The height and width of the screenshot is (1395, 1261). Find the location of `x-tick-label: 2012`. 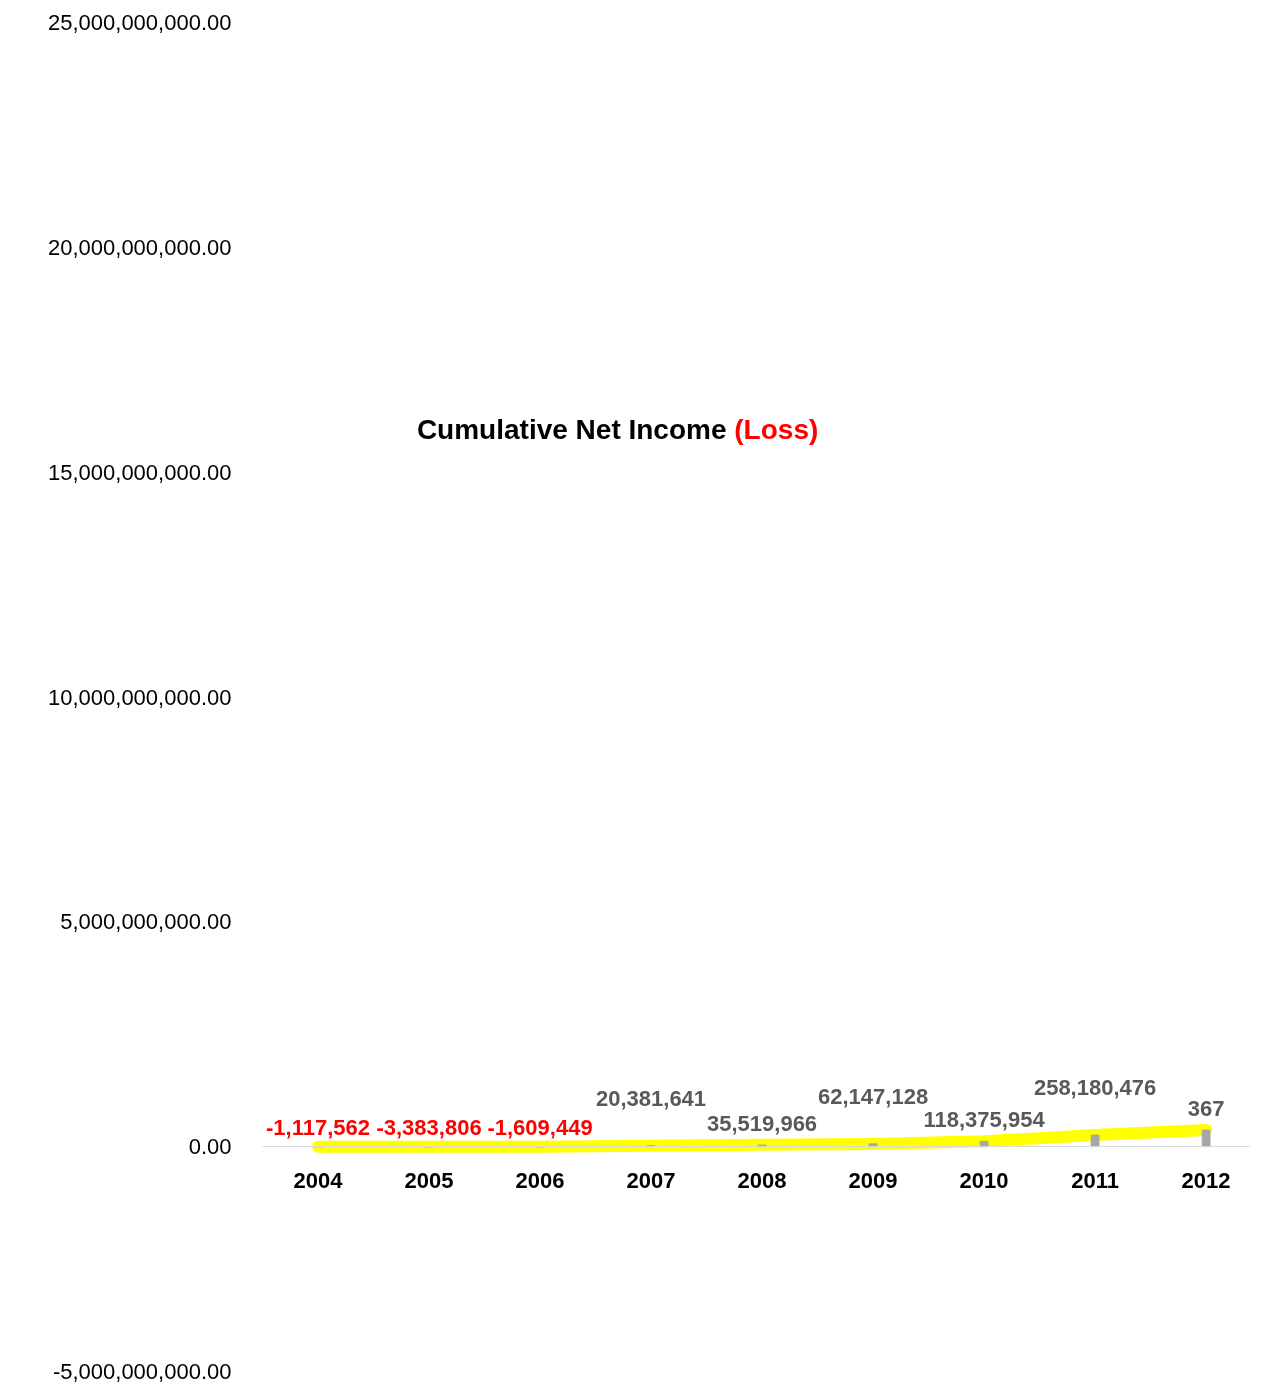

x-tick-label: 2012 is located at coordinates (1206, 1180).